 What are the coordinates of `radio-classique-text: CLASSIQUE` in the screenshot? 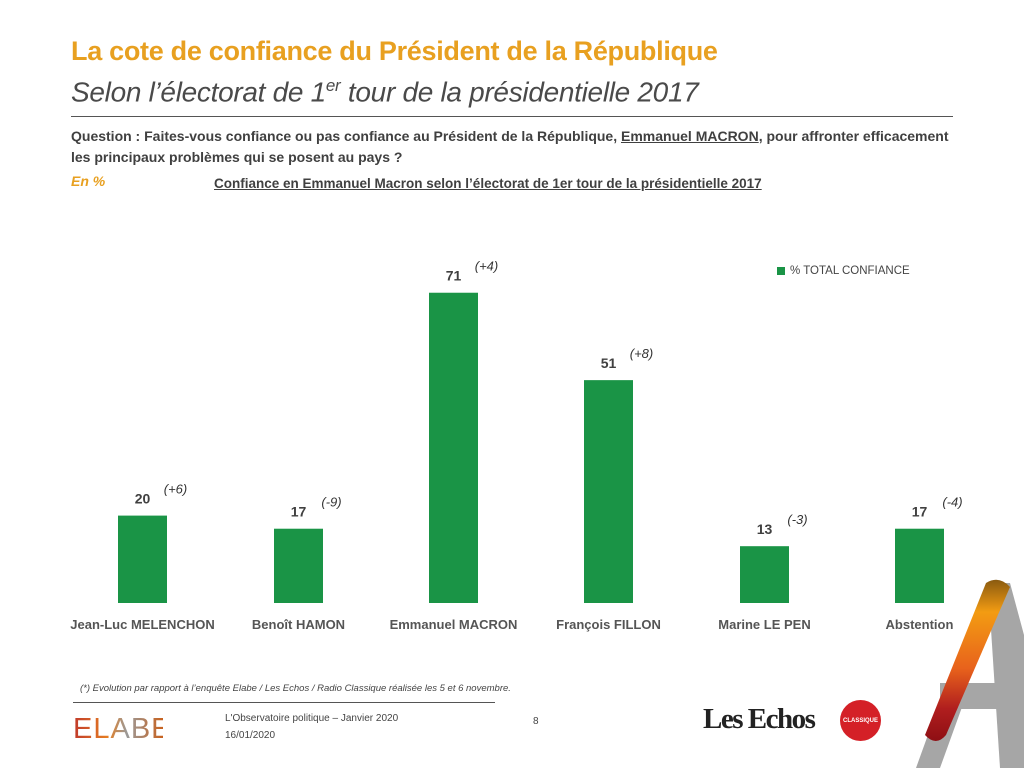 It's located at (860, 720).